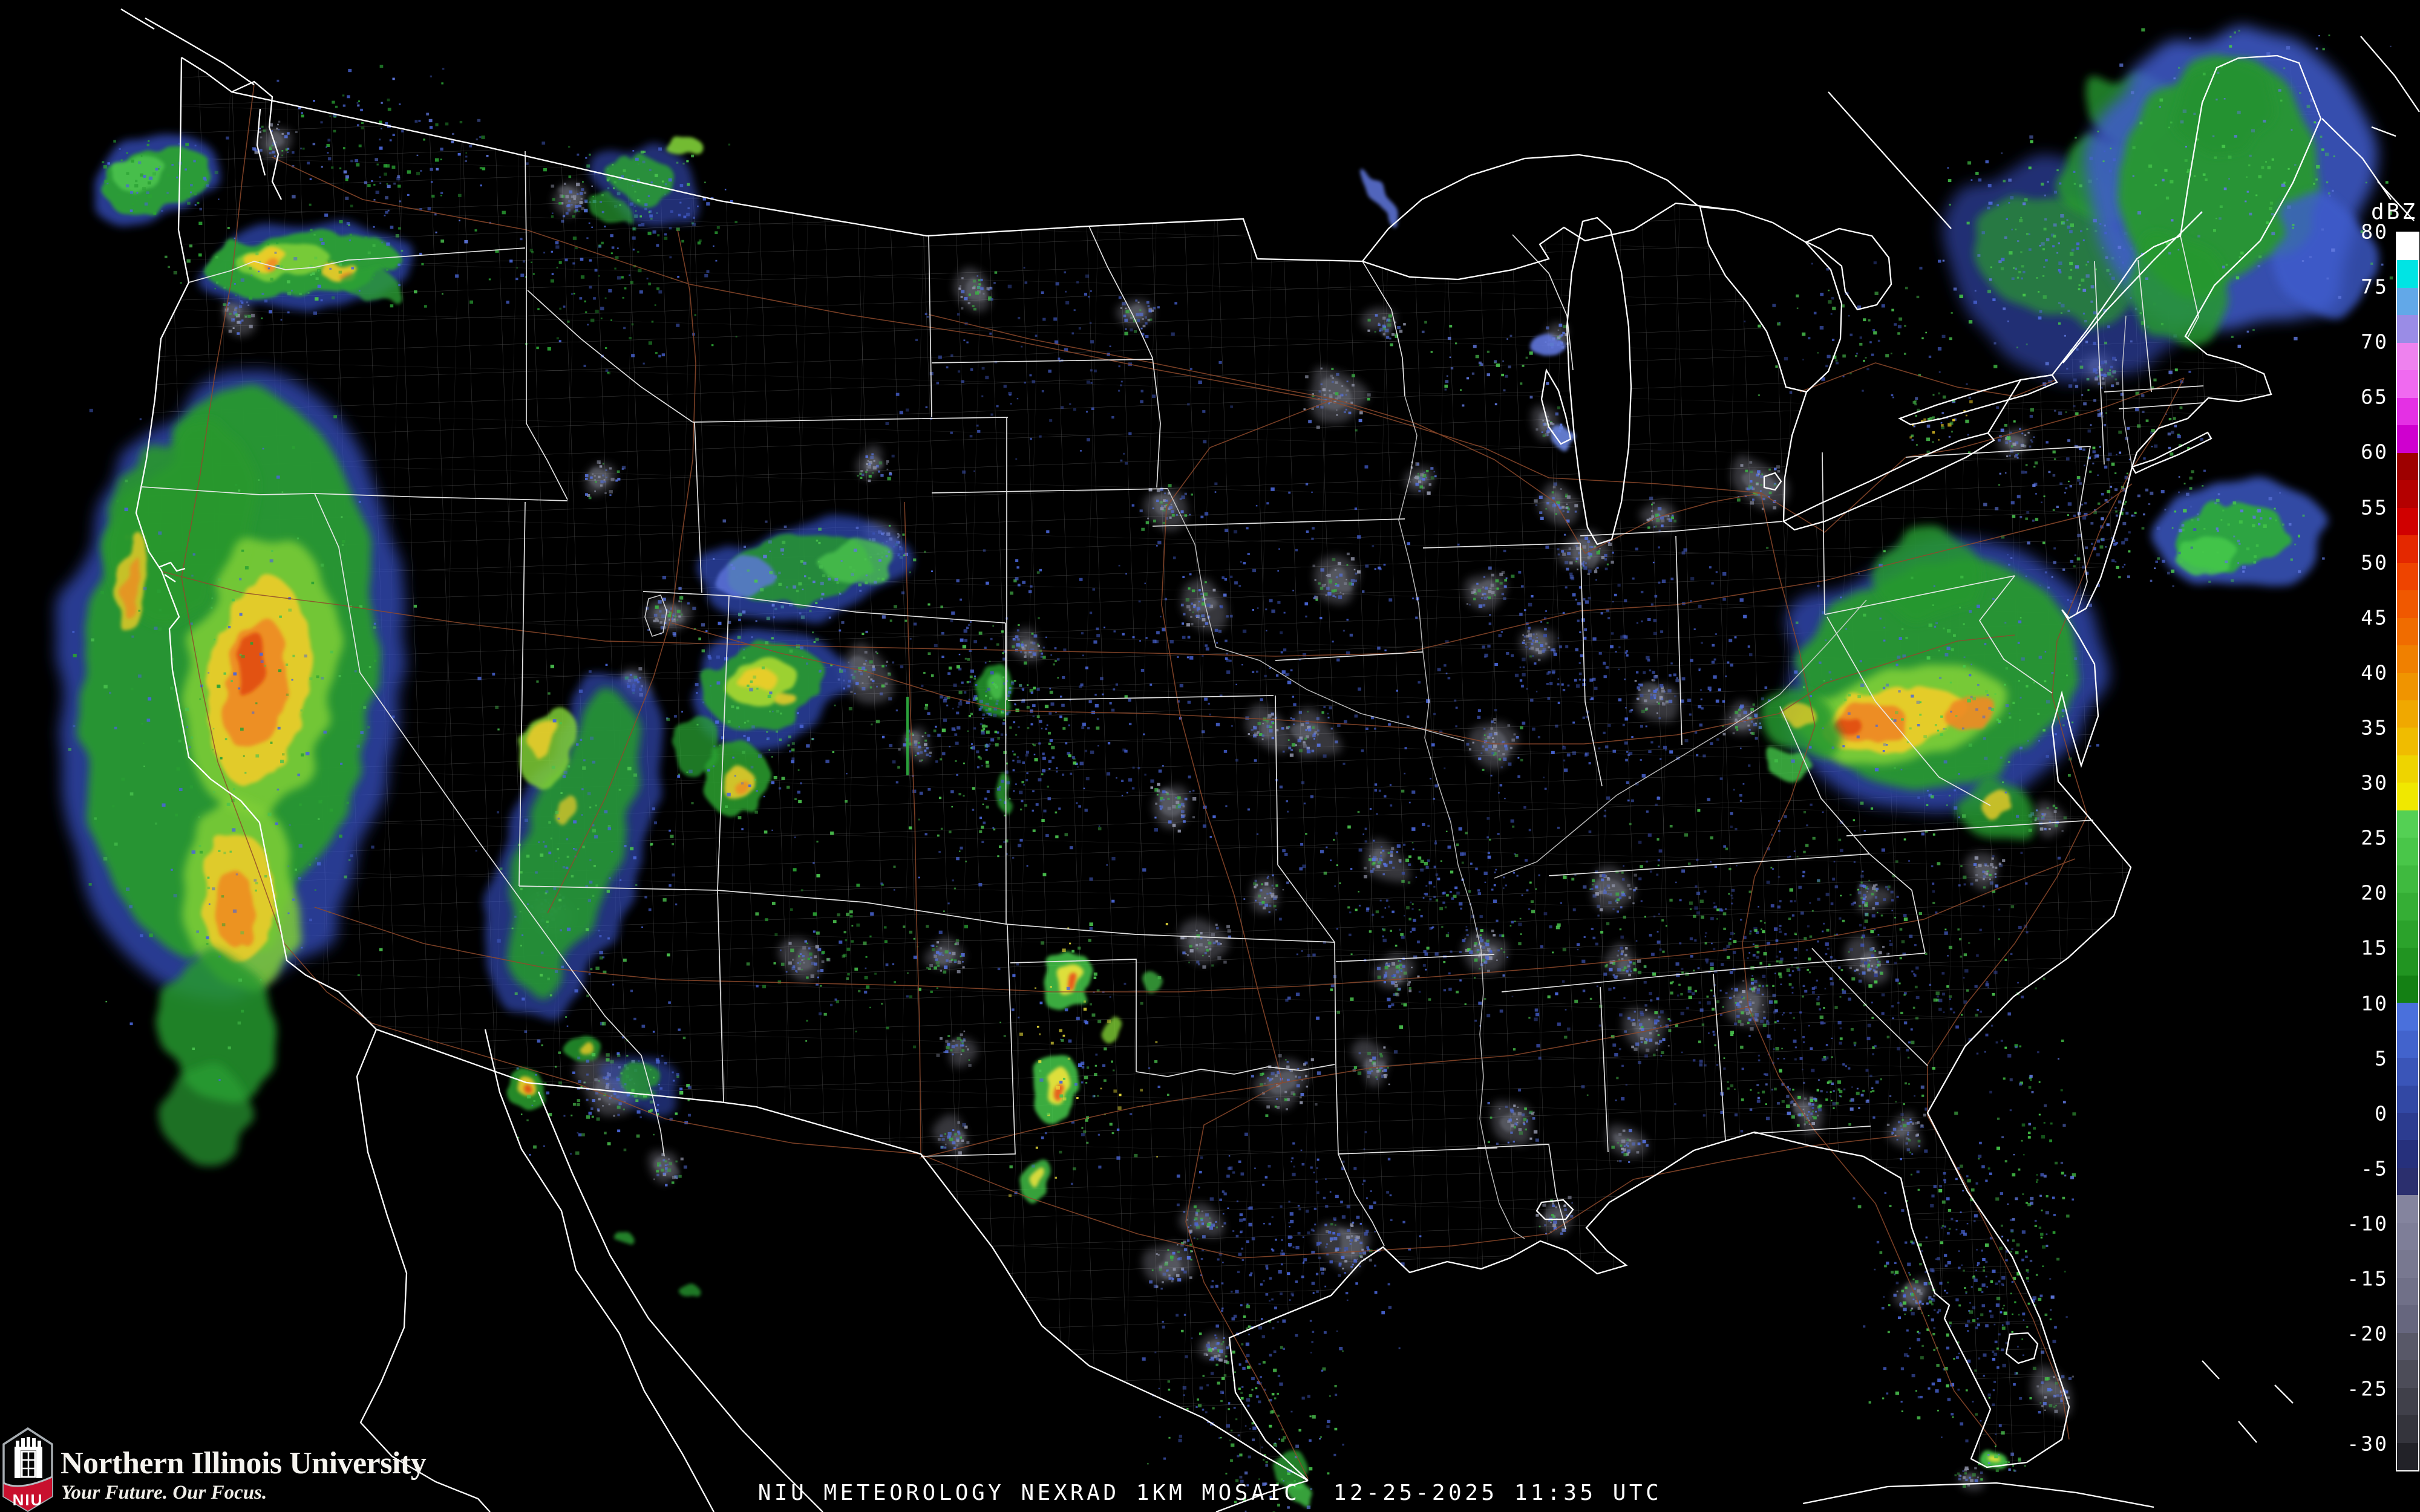 The width and height of the screenshot is (2420, 1512). Describe the element at coordinates (383, 164) in the screenshot. I see `echo-cascades-scatter` at that location.